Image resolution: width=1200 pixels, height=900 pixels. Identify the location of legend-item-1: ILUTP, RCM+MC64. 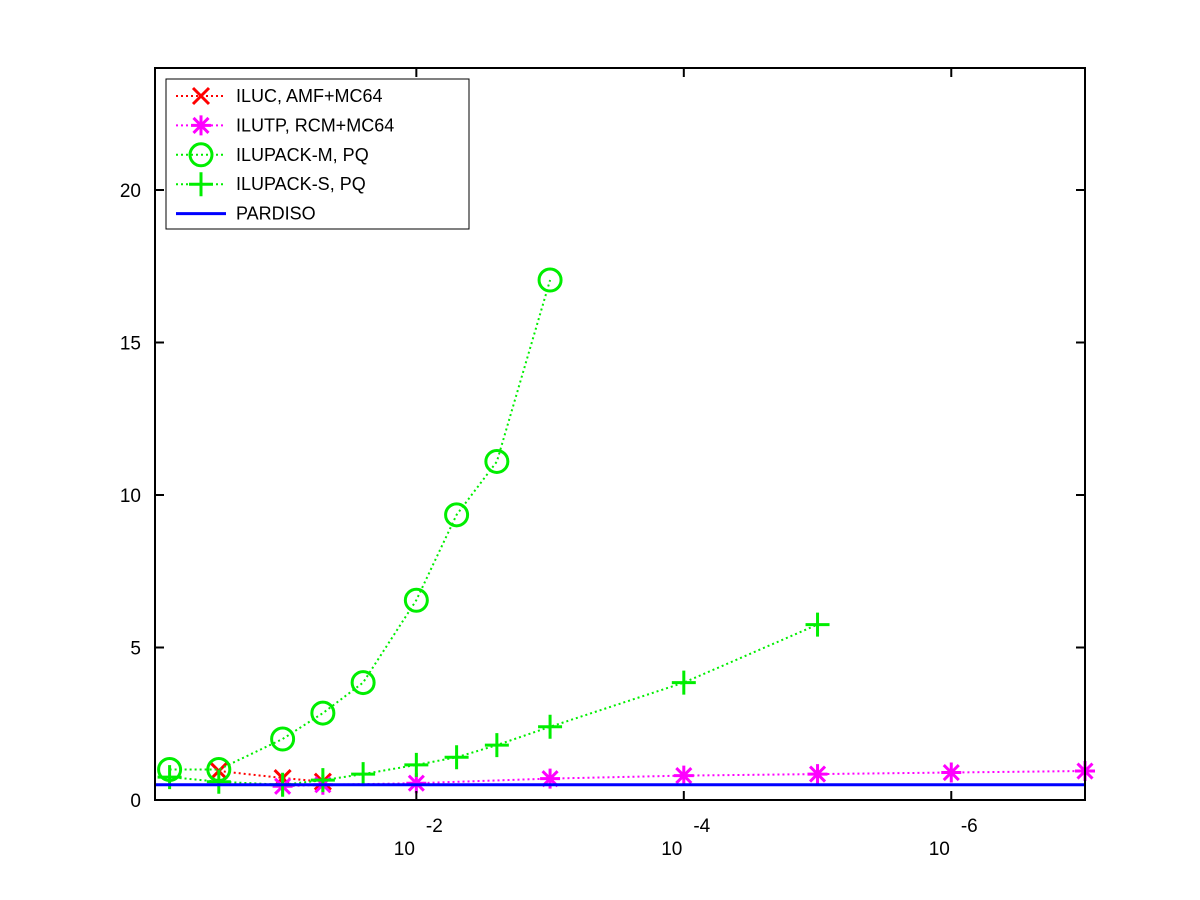
(285, 125).